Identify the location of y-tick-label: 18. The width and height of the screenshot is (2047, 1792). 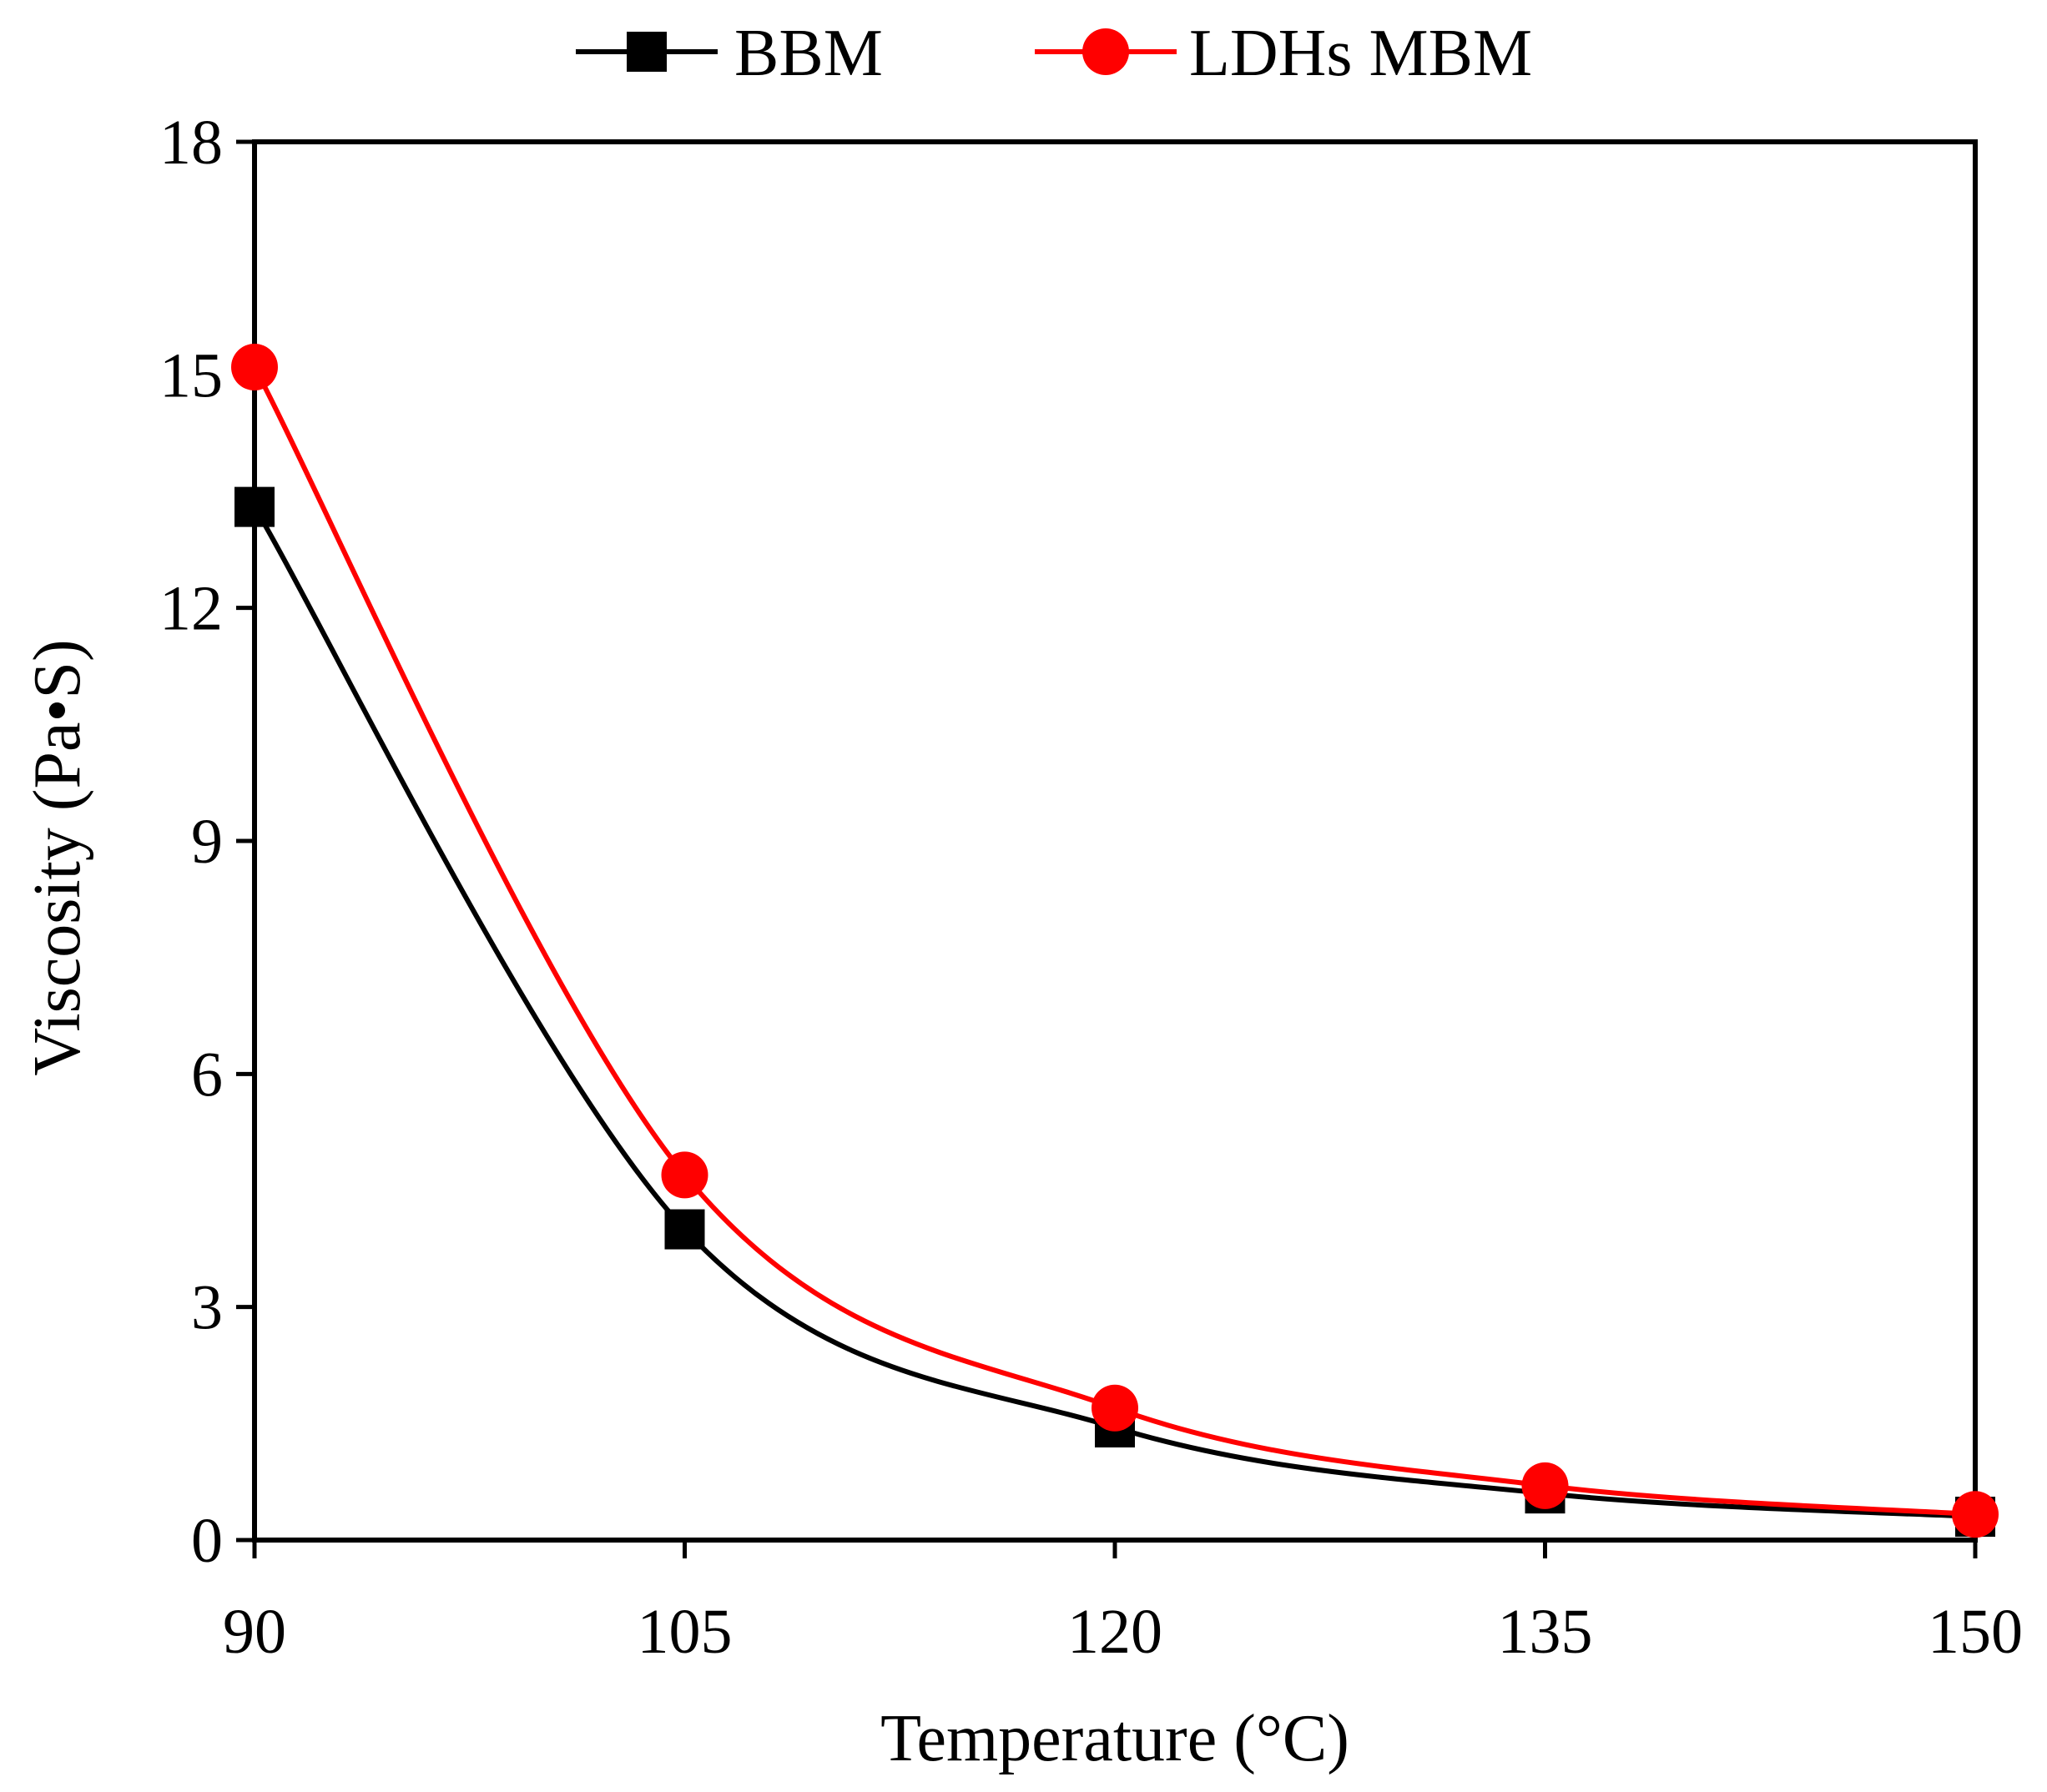
(191, 143).